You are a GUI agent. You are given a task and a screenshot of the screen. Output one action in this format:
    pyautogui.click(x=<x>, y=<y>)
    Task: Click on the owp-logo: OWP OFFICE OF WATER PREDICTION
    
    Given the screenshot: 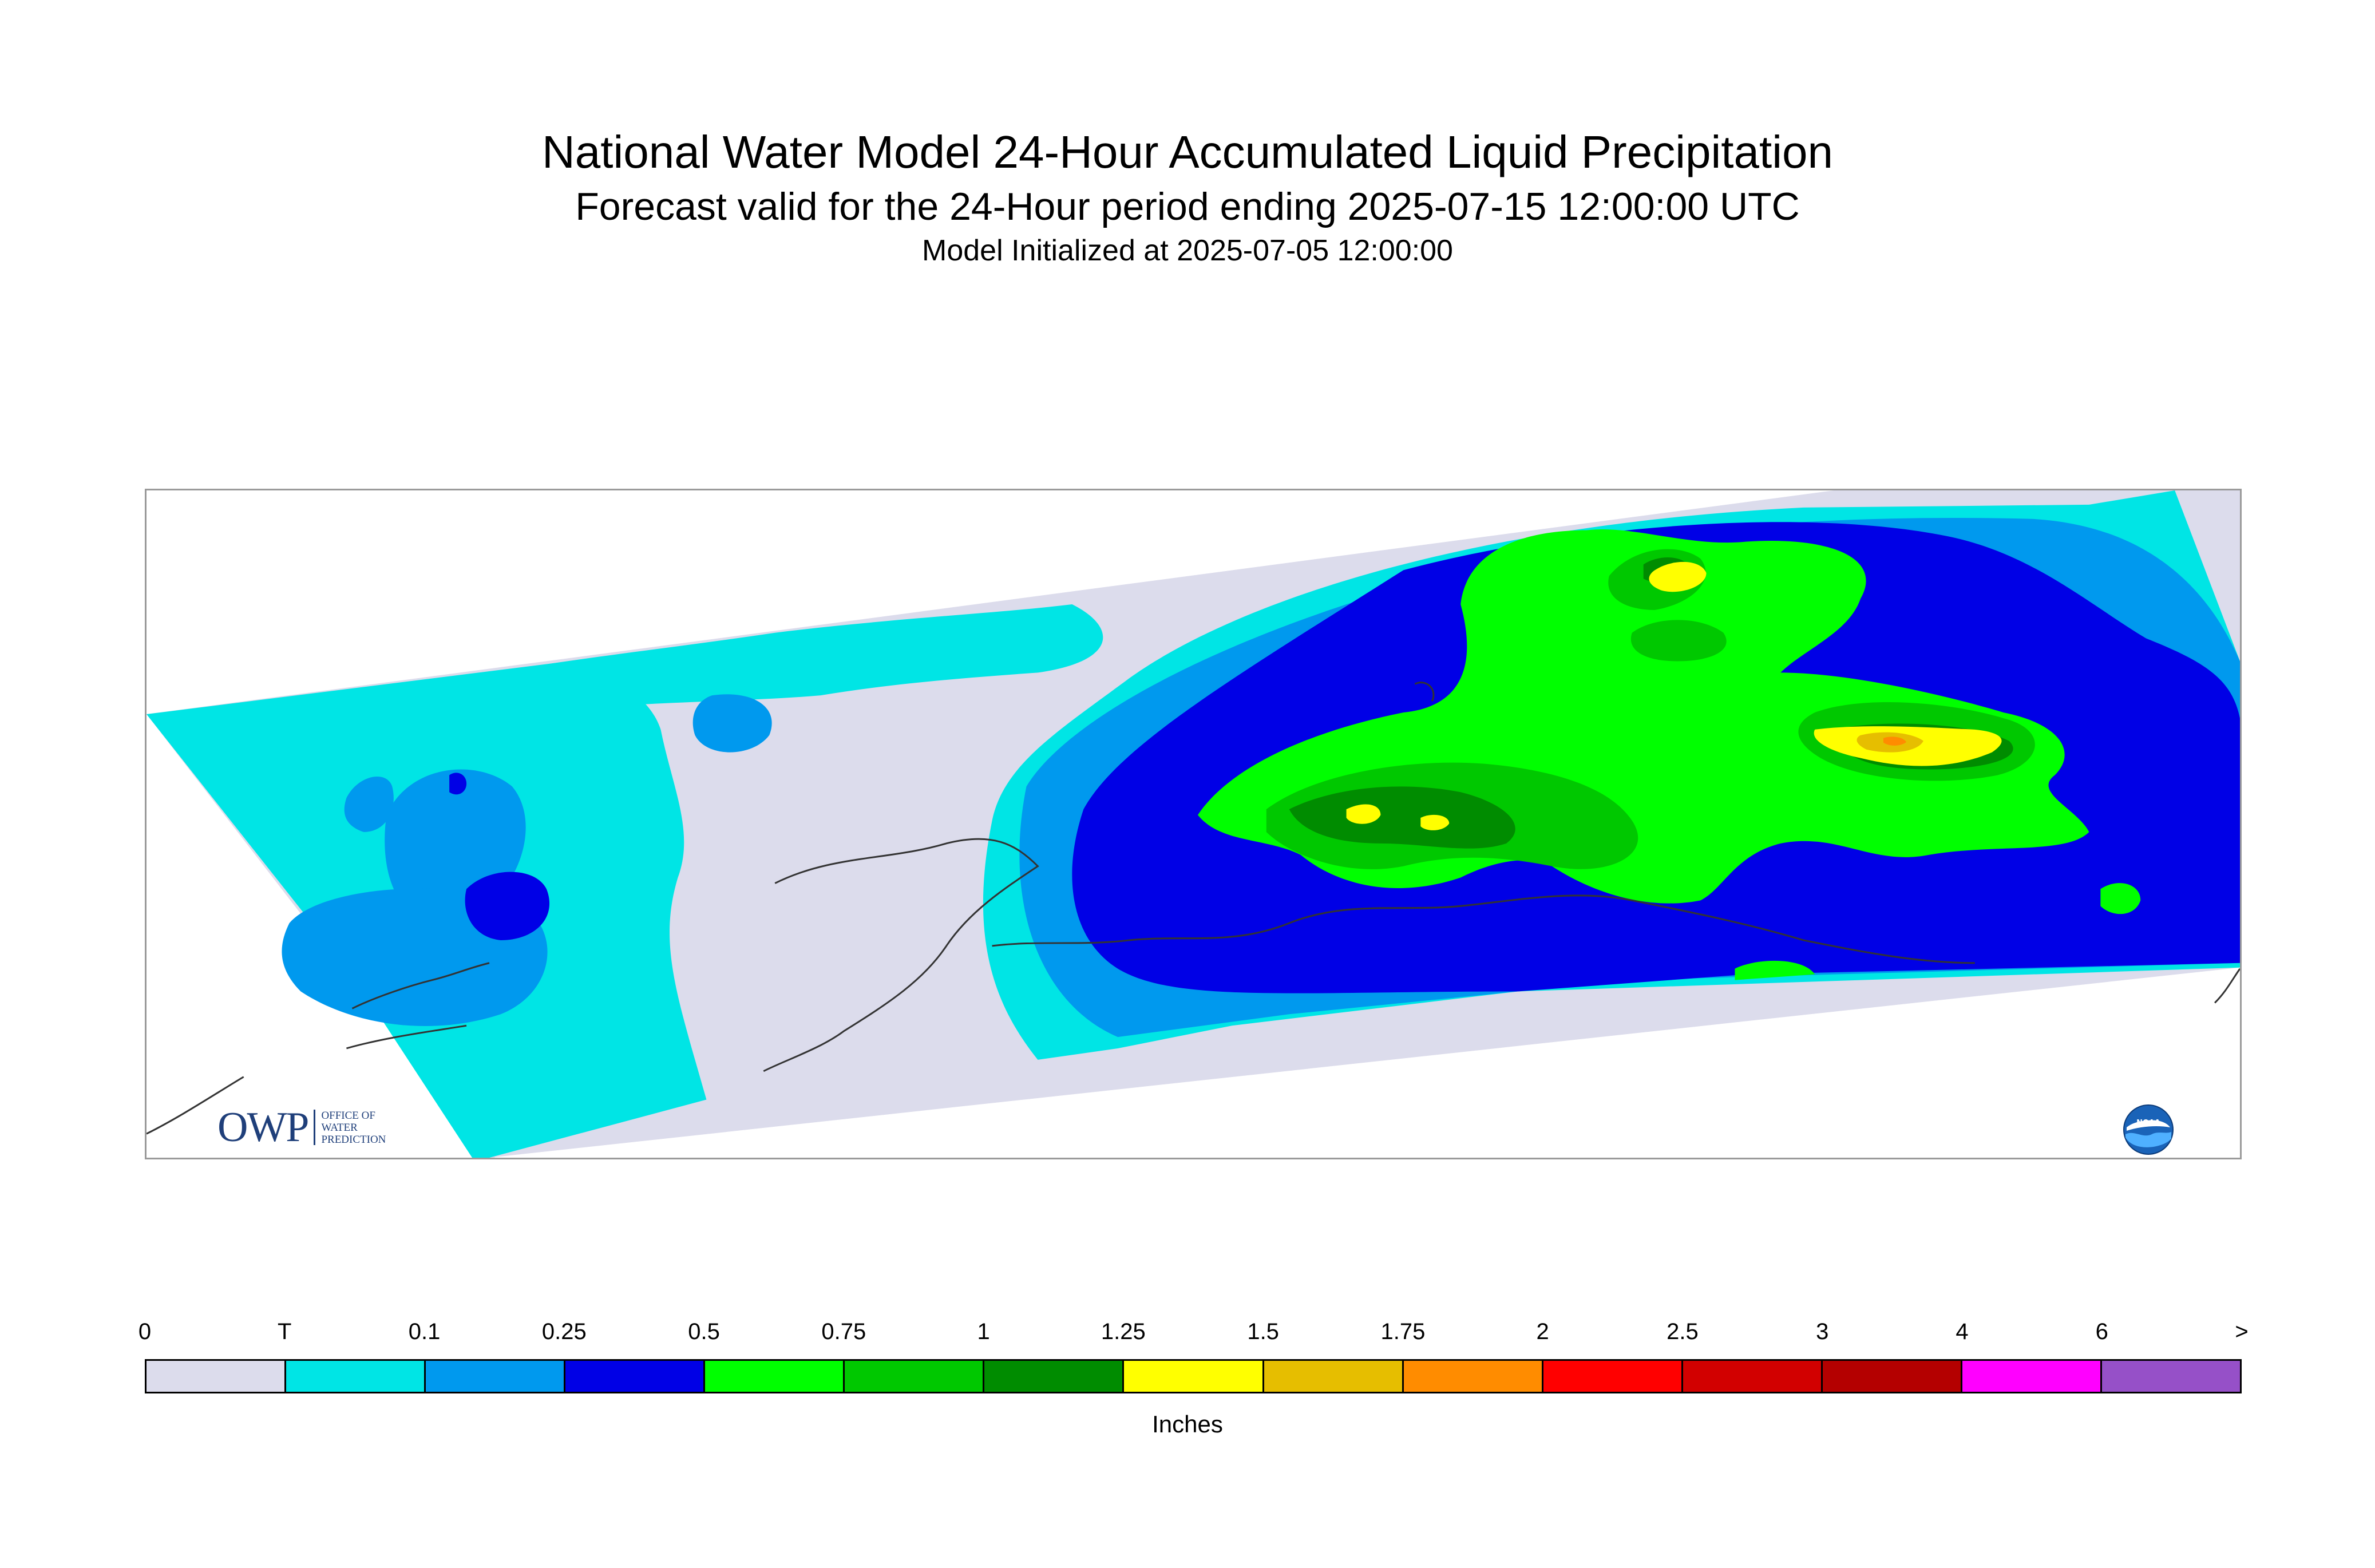 What is the action you would take?
    pyautogui.click(x=302, y=1127)
    